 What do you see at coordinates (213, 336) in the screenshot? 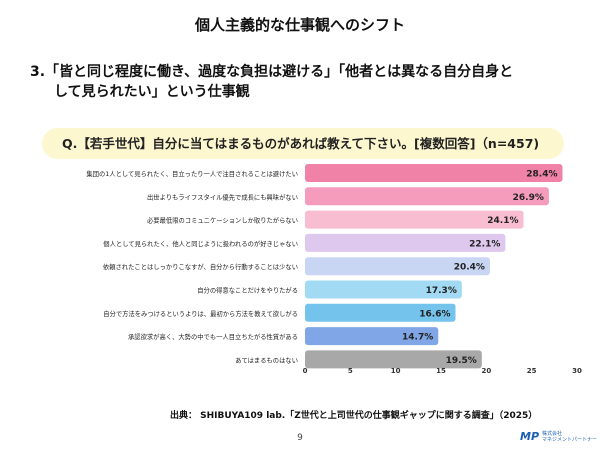
I see `category-label: 承認欲求が高く、大勢の中でも一人目立ちたがる性質がある` at bounding box center [213, 336].